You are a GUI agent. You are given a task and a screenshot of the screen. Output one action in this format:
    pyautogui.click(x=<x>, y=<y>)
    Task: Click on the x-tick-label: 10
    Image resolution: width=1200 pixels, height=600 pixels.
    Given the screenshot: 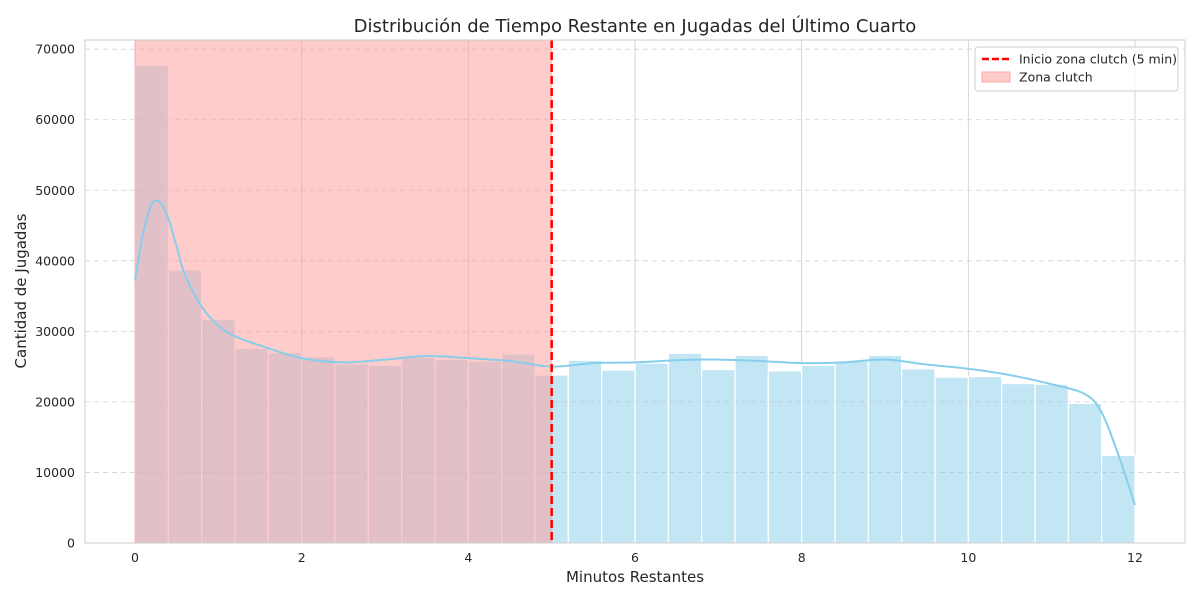 What is the action you would take?
    pyautogui.click(x=968, y=557)
    